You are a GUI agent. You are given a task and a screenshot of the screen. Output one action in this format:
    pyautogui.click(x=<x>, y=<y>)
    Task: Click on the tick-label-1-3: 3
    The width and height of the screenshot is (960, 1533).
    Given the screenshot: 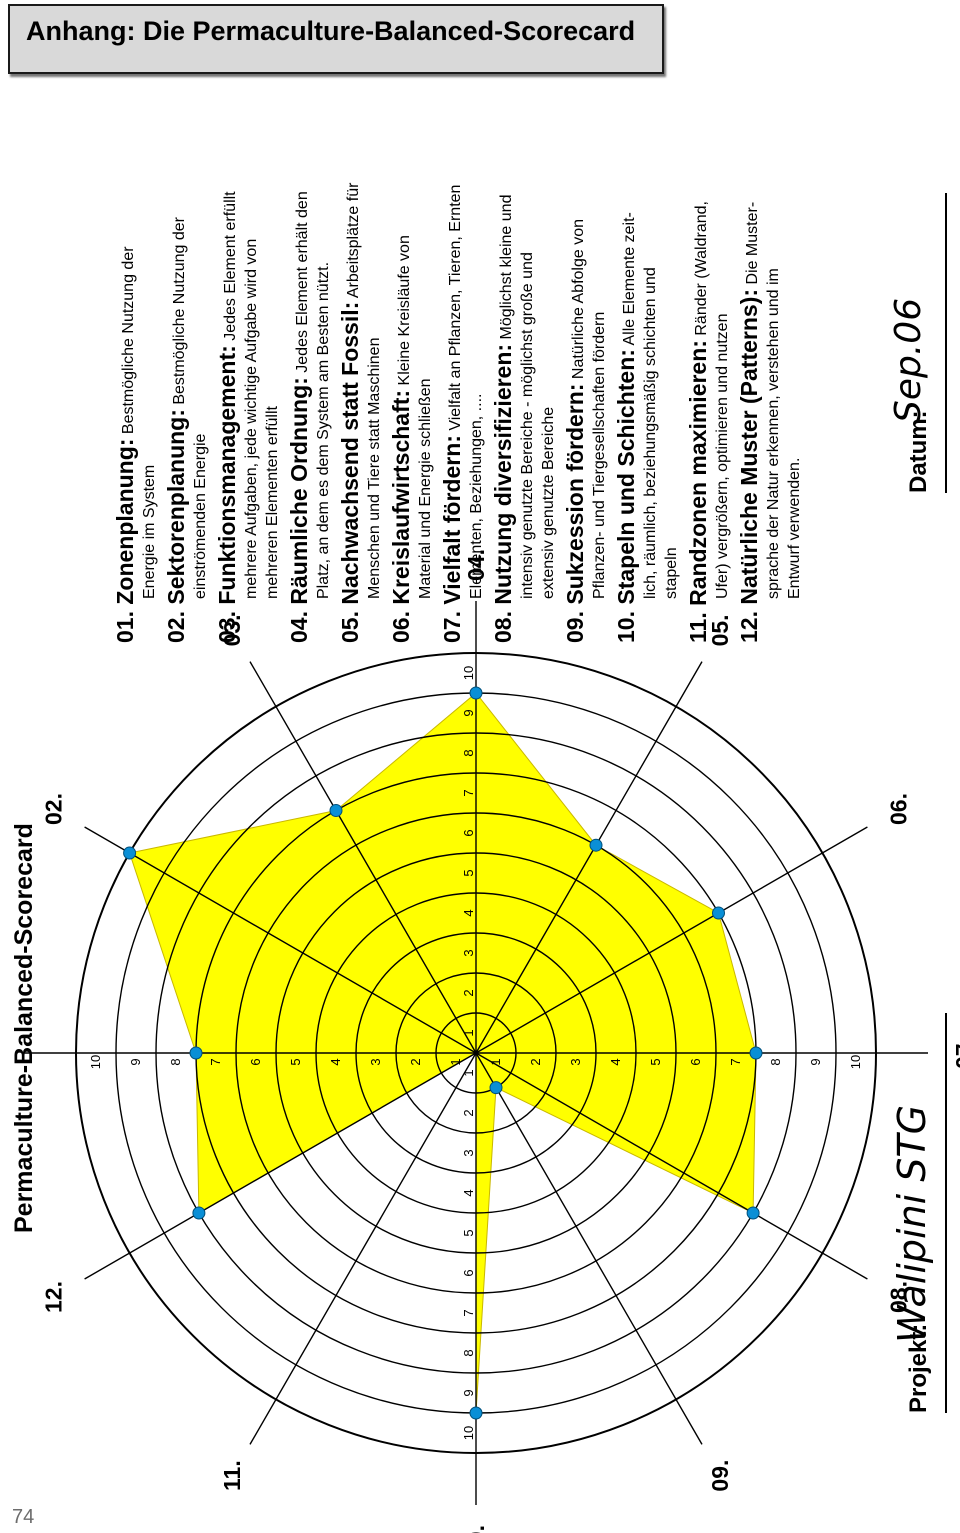 What is the action you would take?
    pyautogui.click(x=375, y=1061)
    